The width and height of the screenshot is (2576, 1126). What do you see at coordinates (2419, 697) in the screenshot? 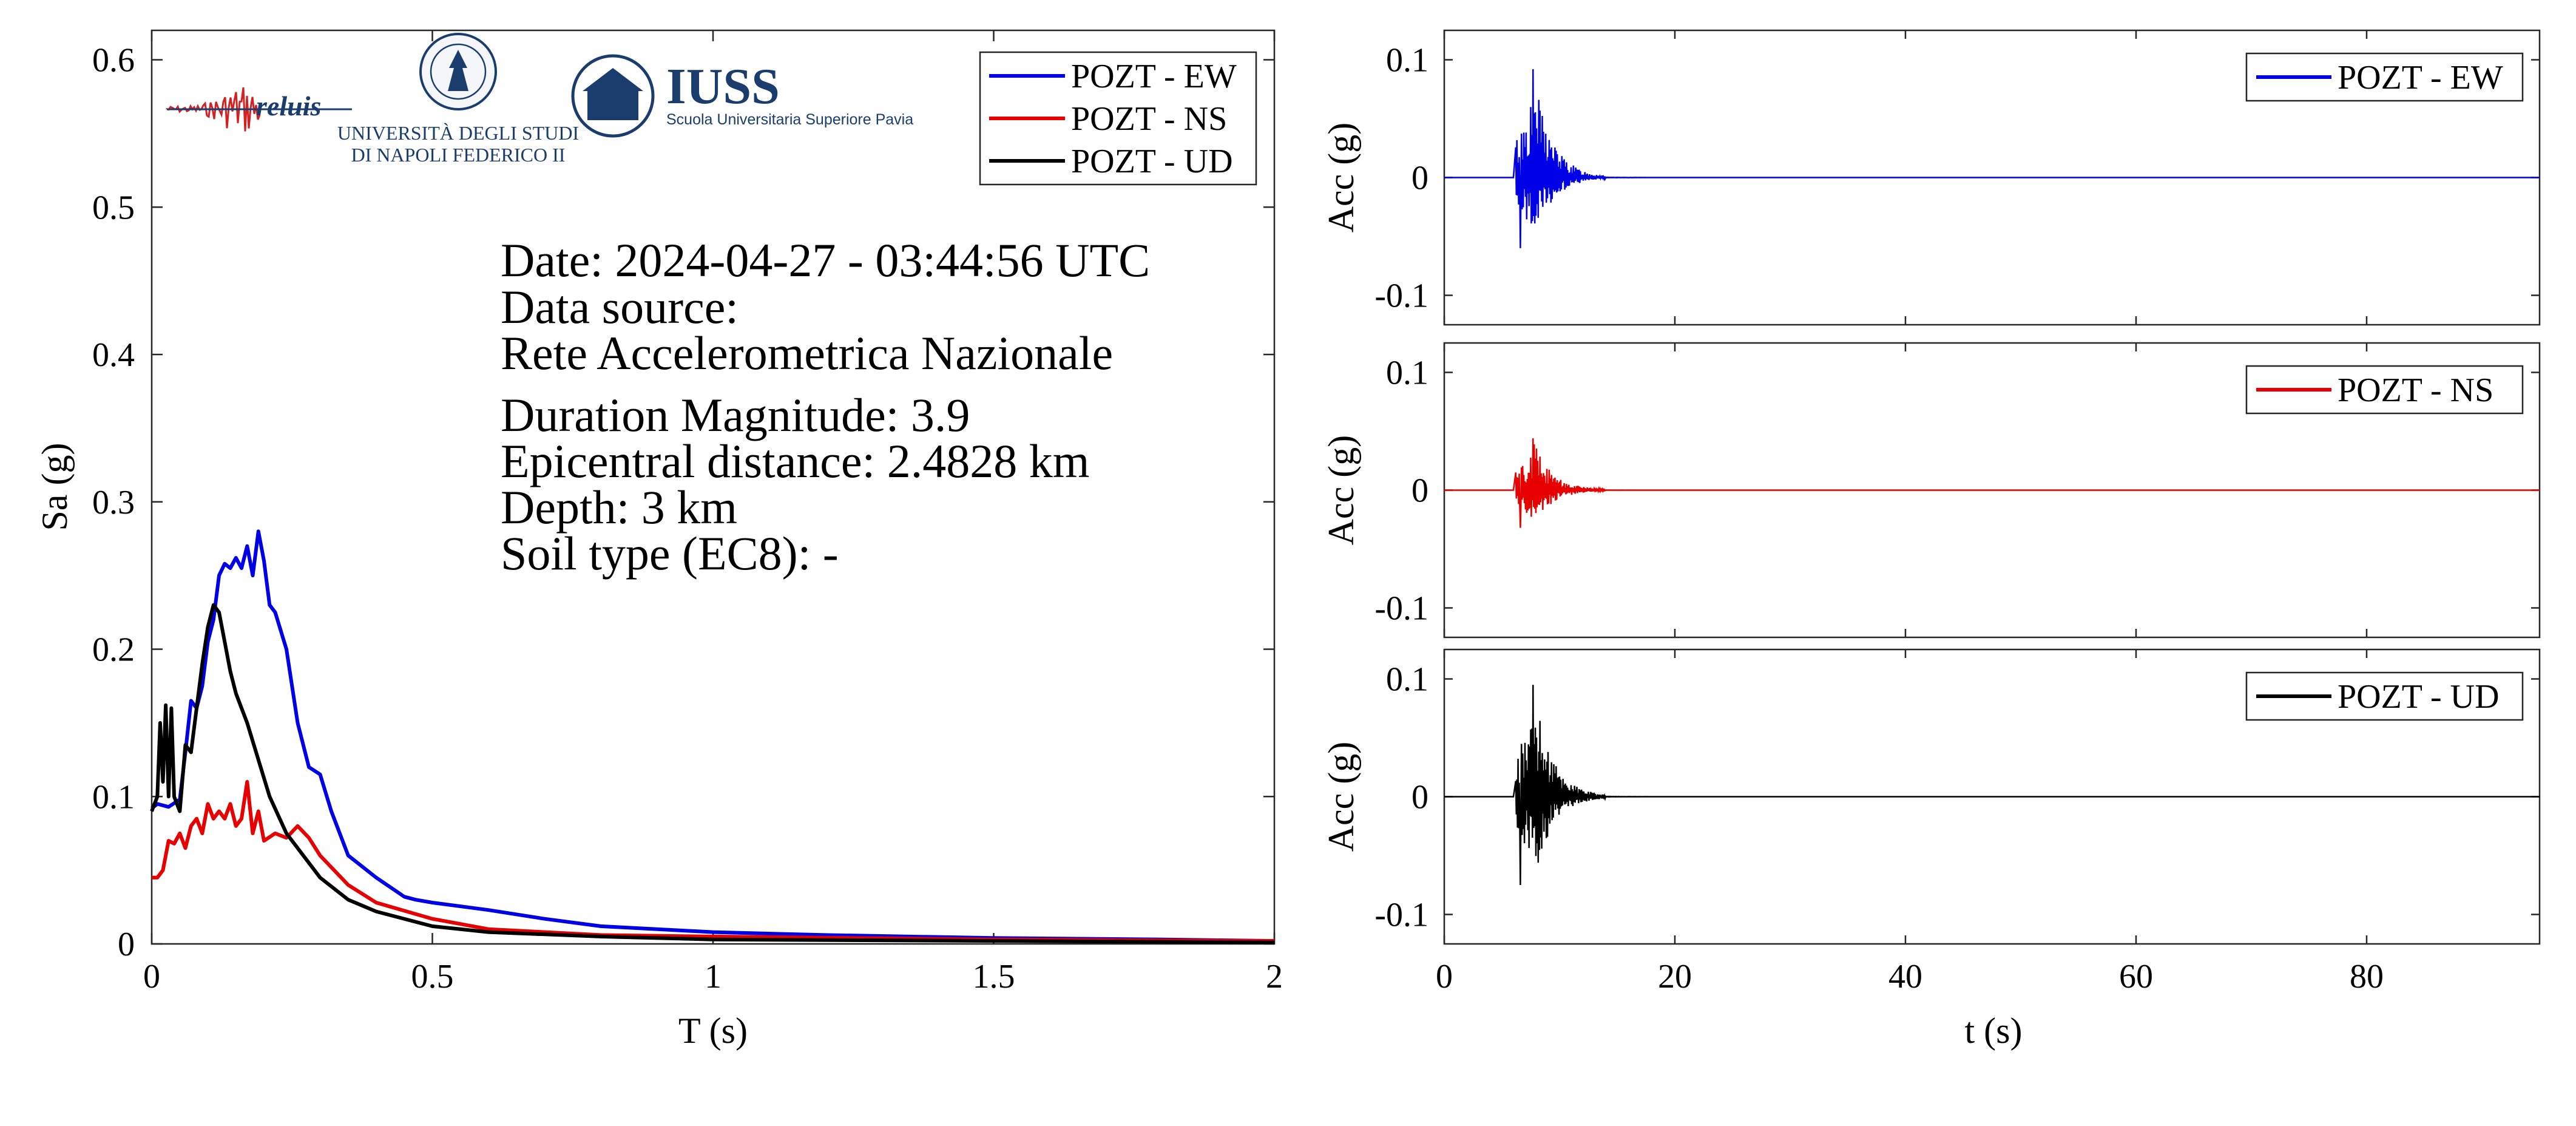
I see `accelerogram-legend-label: POZT - UD` at bounding box center [2419, 697].